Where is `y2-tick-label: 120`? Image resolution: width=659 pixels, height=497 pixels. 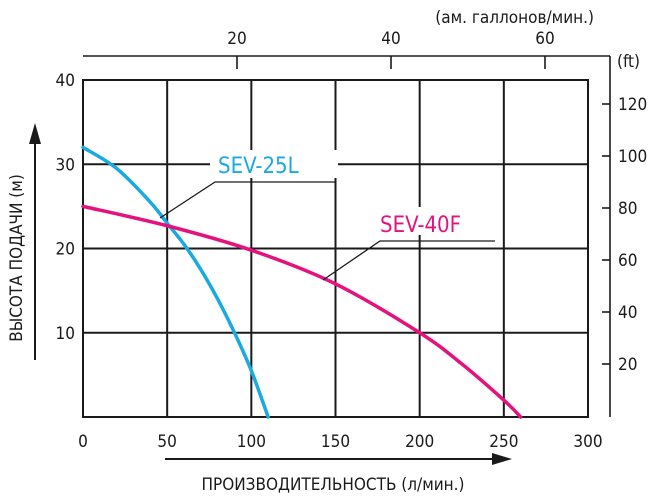 y2-tick-label: 120 is located at coordinates (632, 105).